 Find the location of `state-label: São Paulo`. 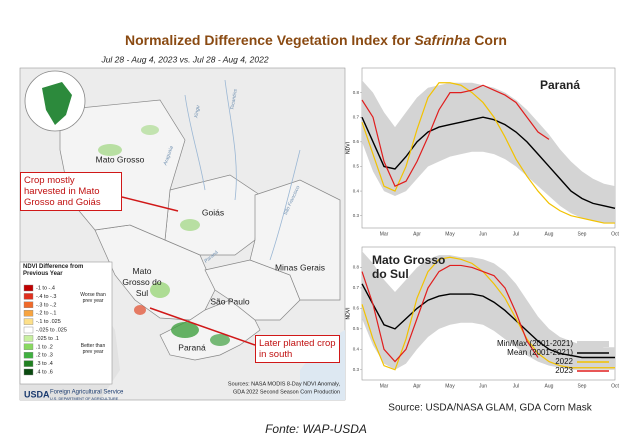

state-label: São Paulo is located at coordinates (229, 301).